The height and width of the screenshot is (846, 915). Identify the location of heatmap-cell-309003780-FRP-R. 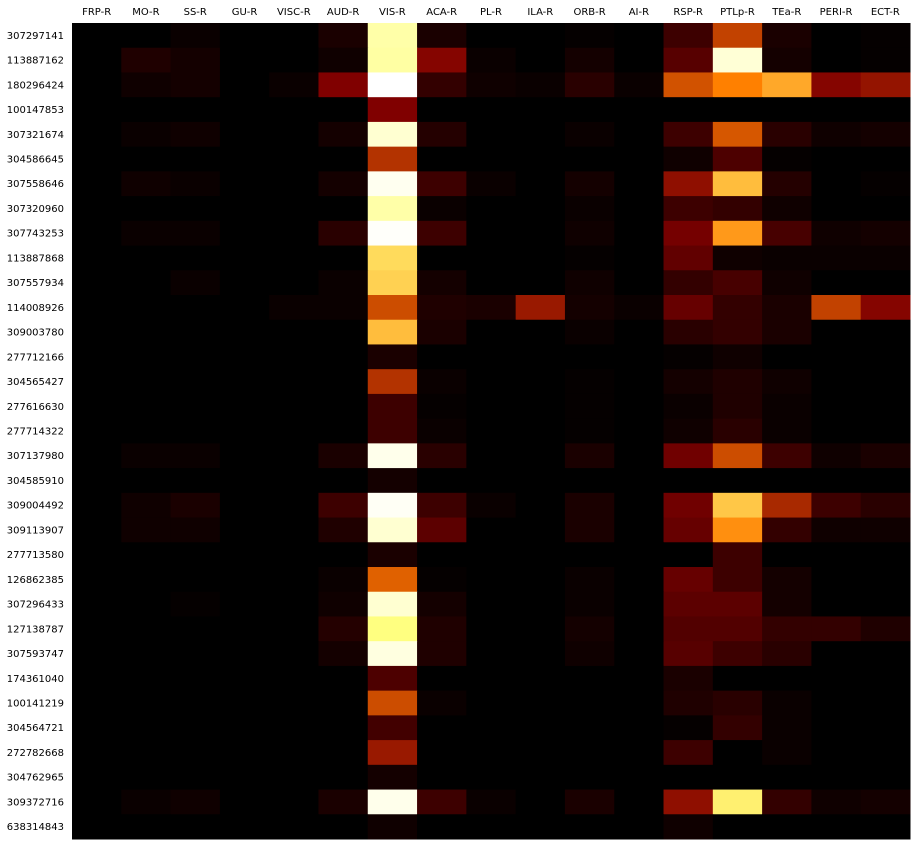
(97, 332).